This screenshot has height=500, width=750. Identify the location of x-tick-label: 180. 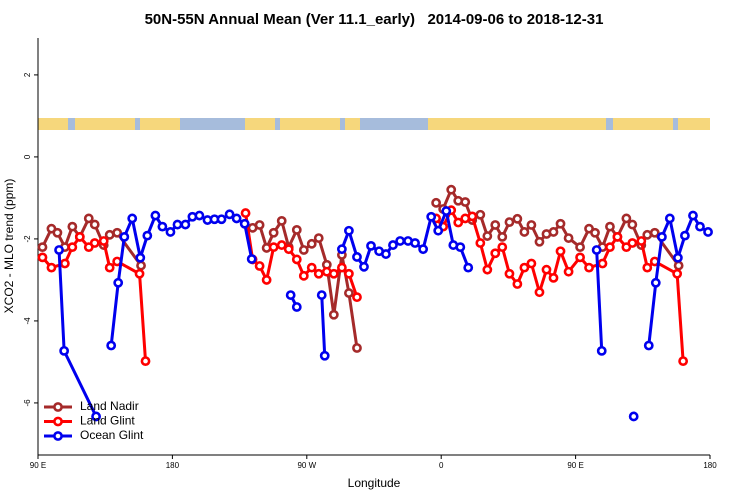
(710, 465).